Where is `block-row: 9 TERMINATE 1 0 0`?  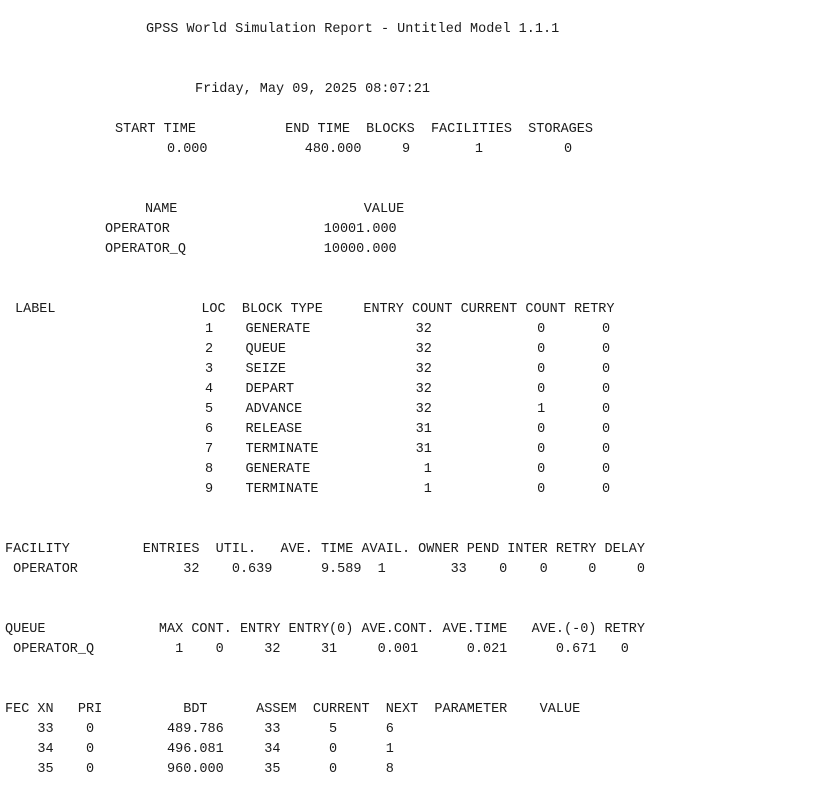
block-row: 9 TERMINATE 1 0 0 is located at coordinates (408, 489).